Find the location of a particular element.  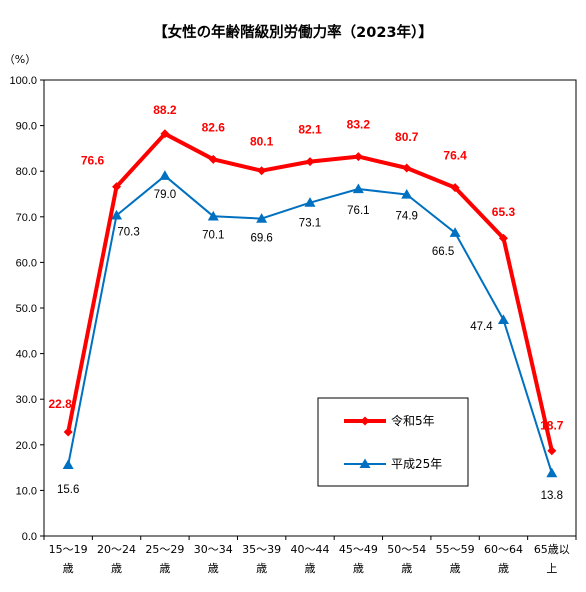

data-label-reiwa5: 18.7 is located at coordinates (552, 426).